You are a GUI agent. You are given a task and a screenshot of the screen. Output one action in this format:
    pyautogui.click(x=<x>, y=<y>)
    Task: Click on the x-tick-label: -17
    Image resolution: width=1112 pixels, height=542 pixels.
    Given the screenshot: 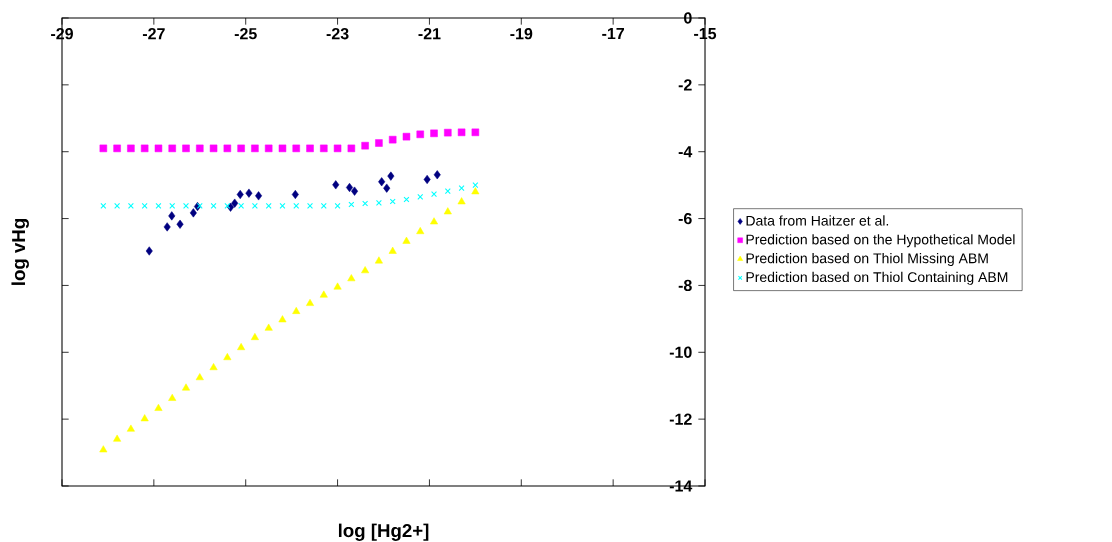 What is the action you would take?
    pyautogui.click(x=613, y=34)
    